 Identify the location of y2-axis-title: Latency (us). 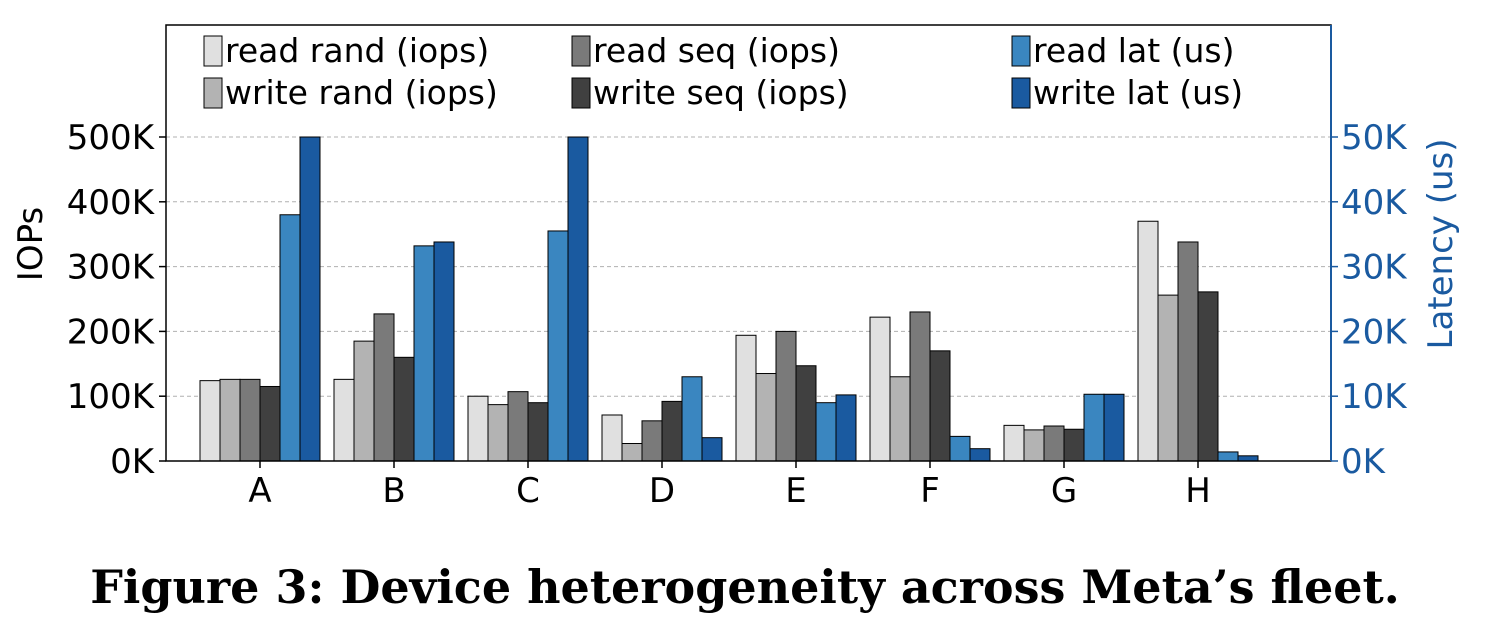
(1441, 244).